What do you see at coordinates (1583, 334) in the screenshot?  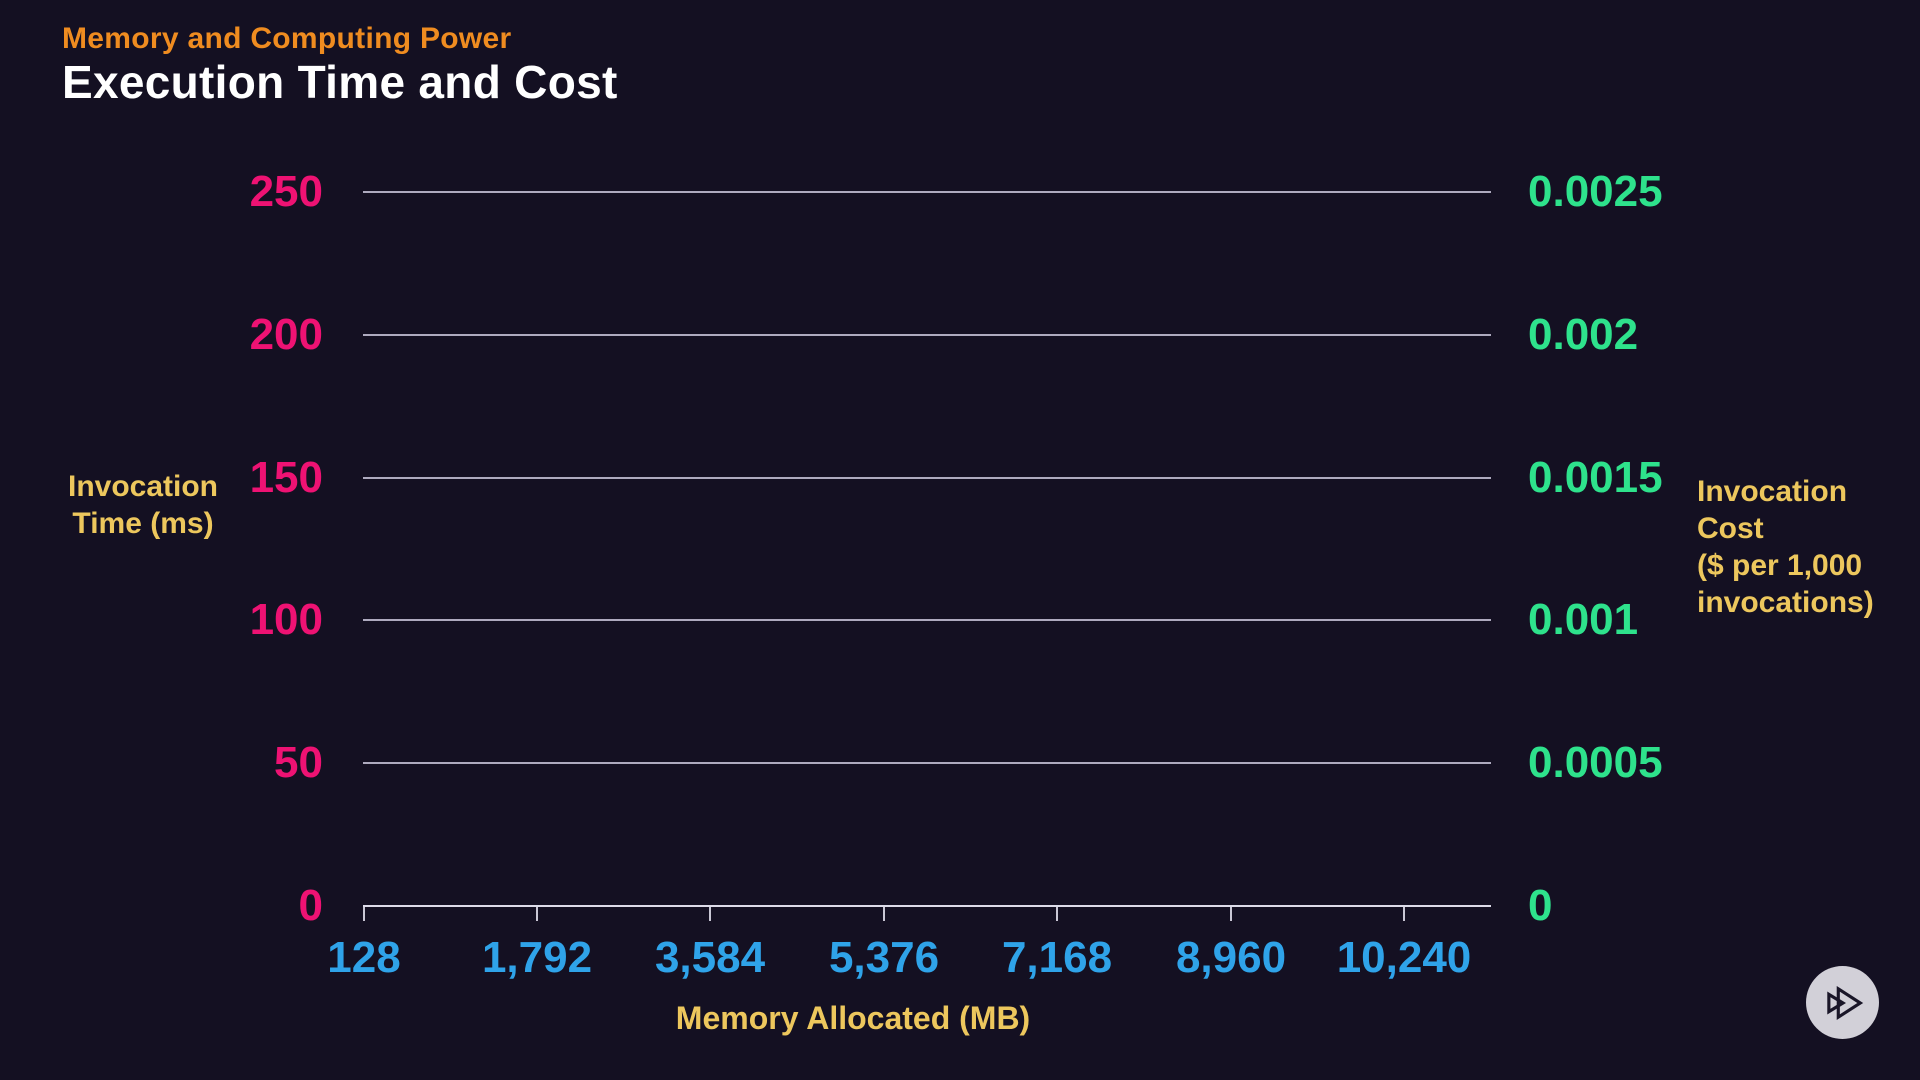 I see `y-right-tick-label: 0.002` at bounding box center [1583, 334].